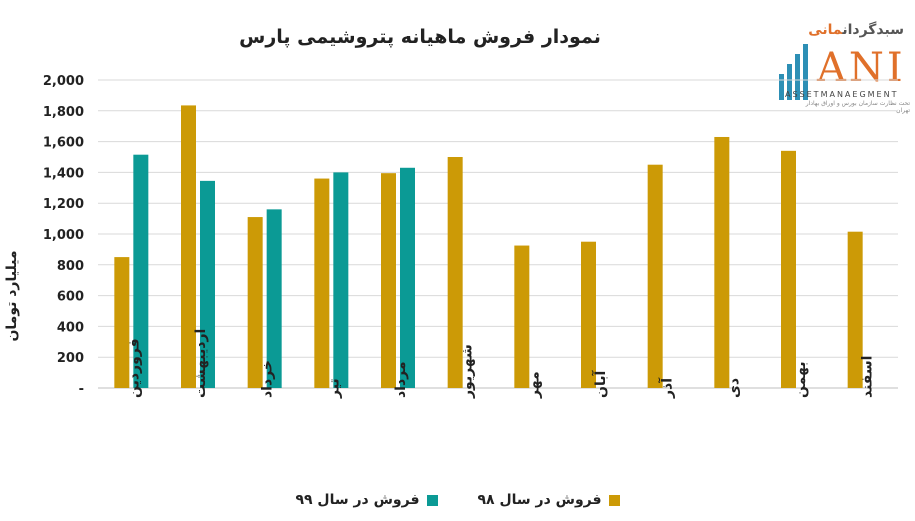 This screenshot has width=915, height=521. What do you see at coordinates (70, 358) in the screenshot?
I see `y-tick-label: 200` at bounding box center [70, 358].